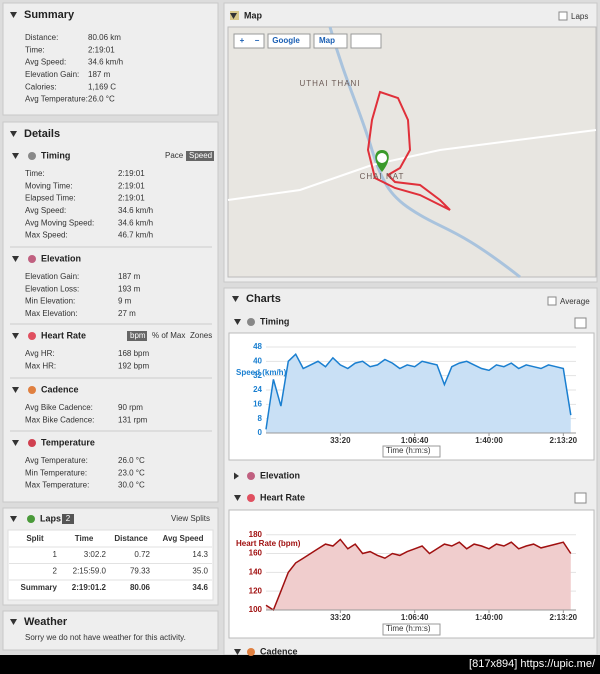 This screenshot has width=600, height=674. I want to click on row-value: 2:19:01, so click(131, 198).